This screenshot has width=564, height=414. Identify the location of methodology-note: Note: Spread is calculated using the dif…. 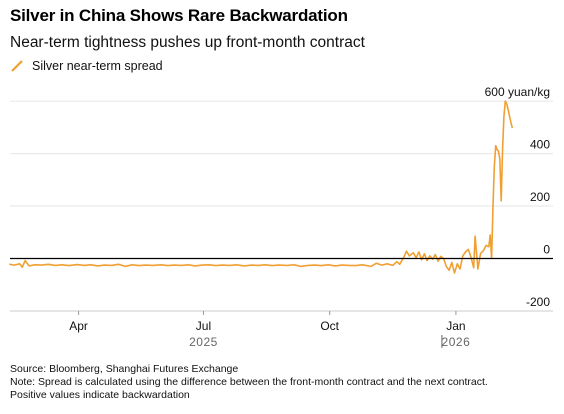
(249, 382).